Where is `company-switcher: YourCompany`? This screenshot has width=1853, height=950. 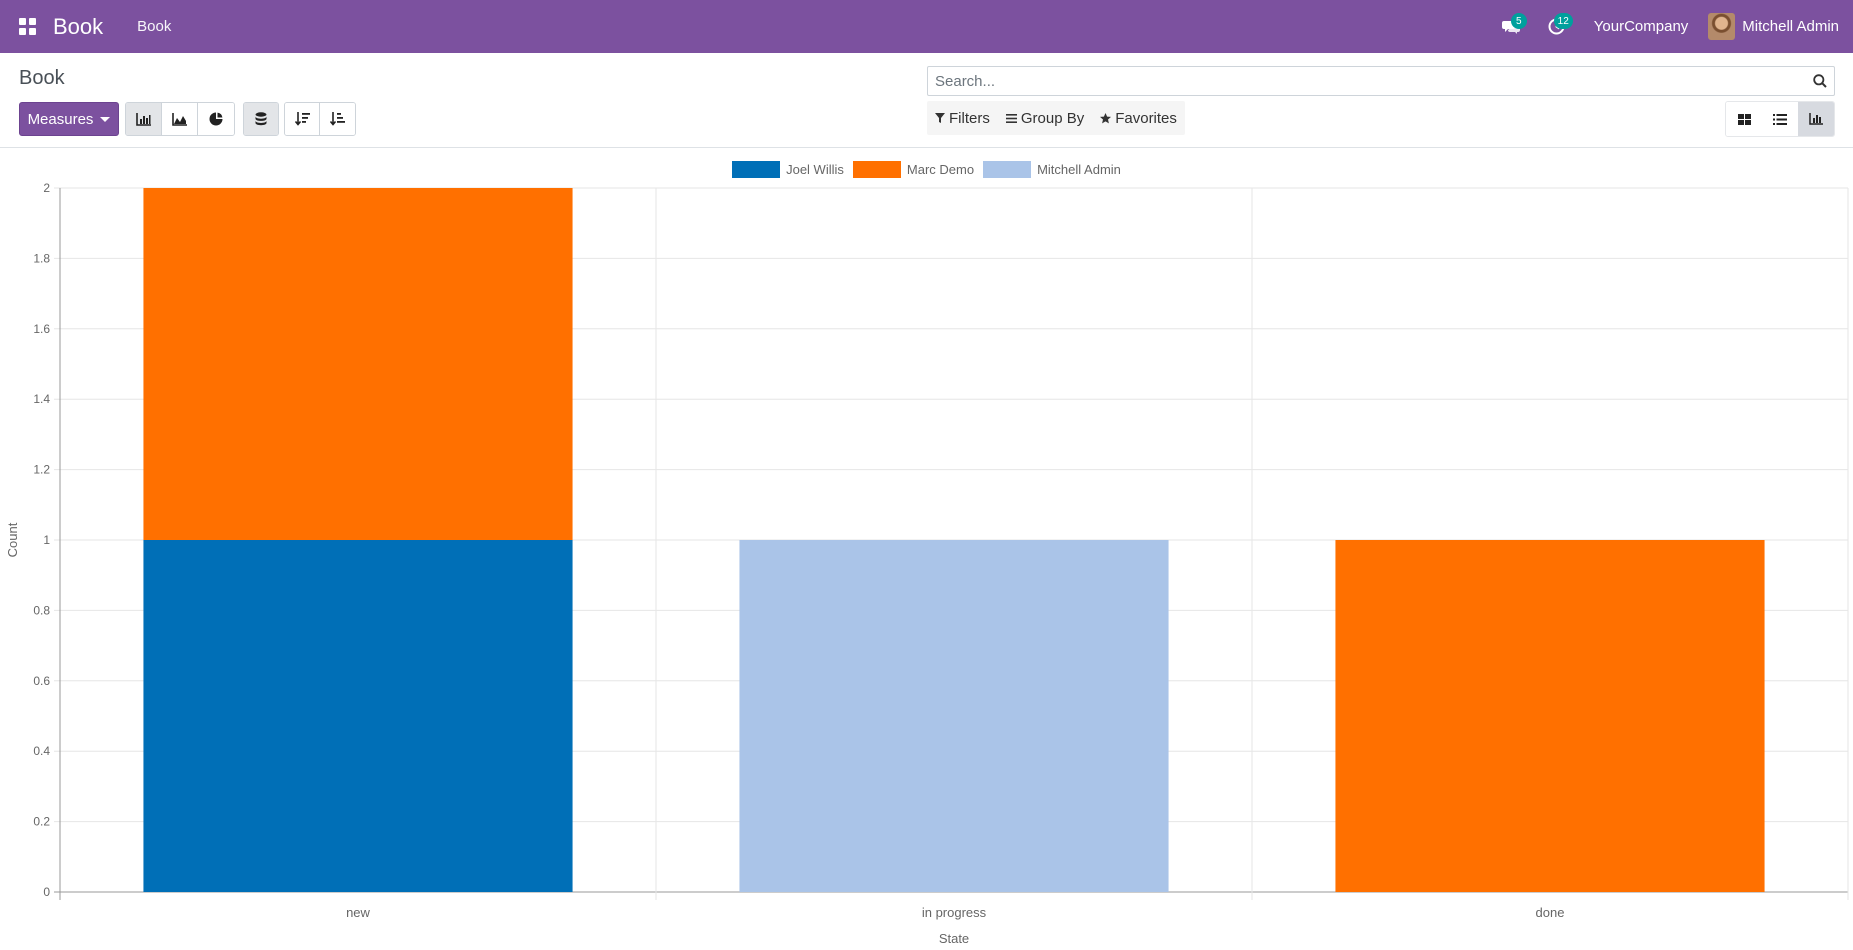 company-switcher: YourCompany is located at coordinates (1641, 26).